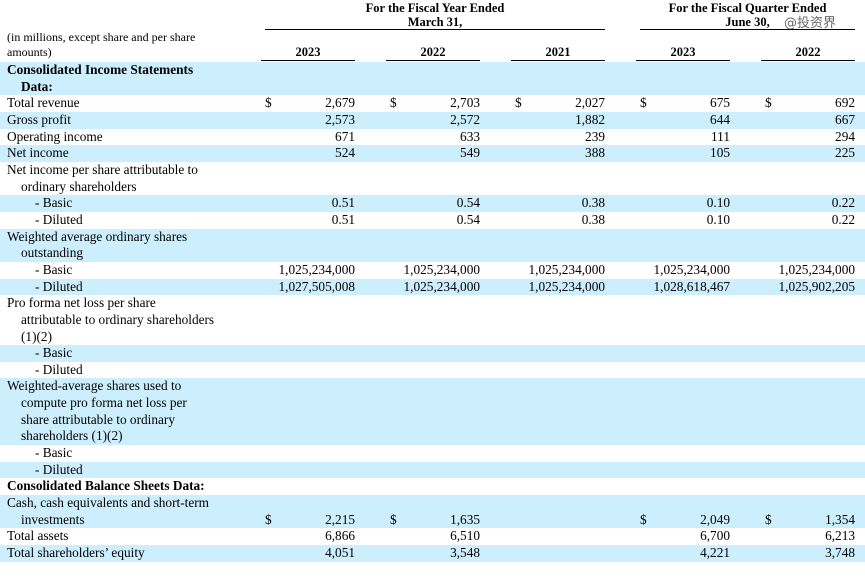  Describe the element at coordinates (718, 203) in the screenshot. I see `cell-value: 0.10` at that location.